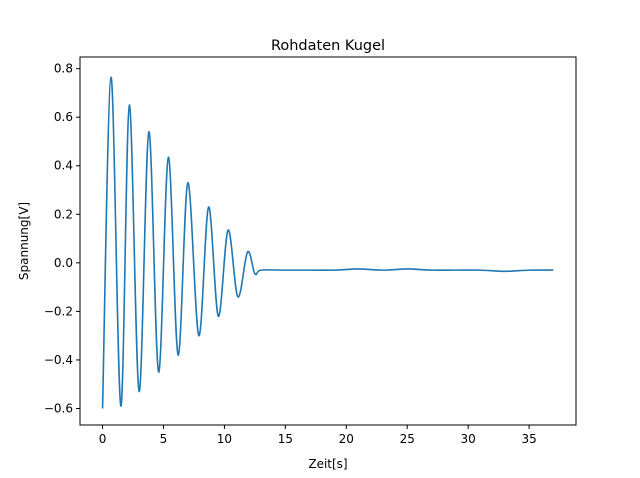  Describe the element at coordinates (224, 439) in the screenshot. I see `x-tick-label: 10` at that location.